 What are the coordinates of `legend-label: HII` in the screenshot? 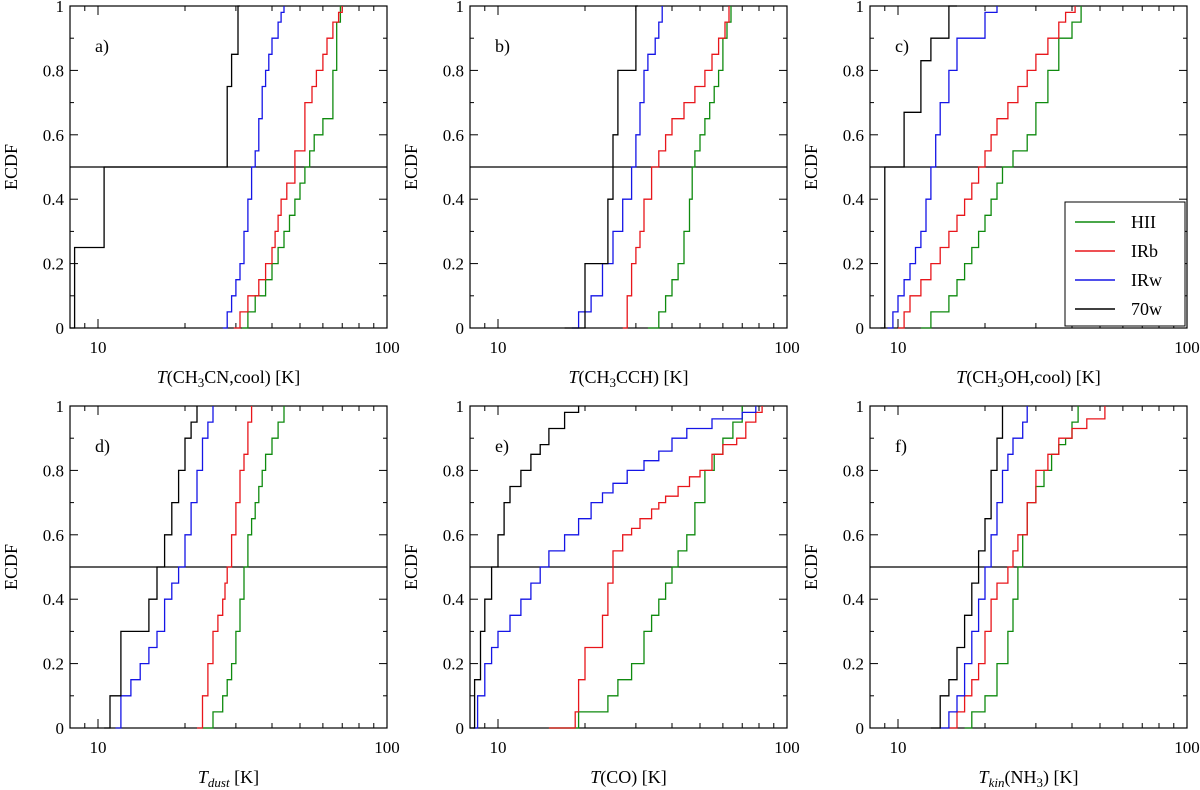 It's located at (1143, 222).